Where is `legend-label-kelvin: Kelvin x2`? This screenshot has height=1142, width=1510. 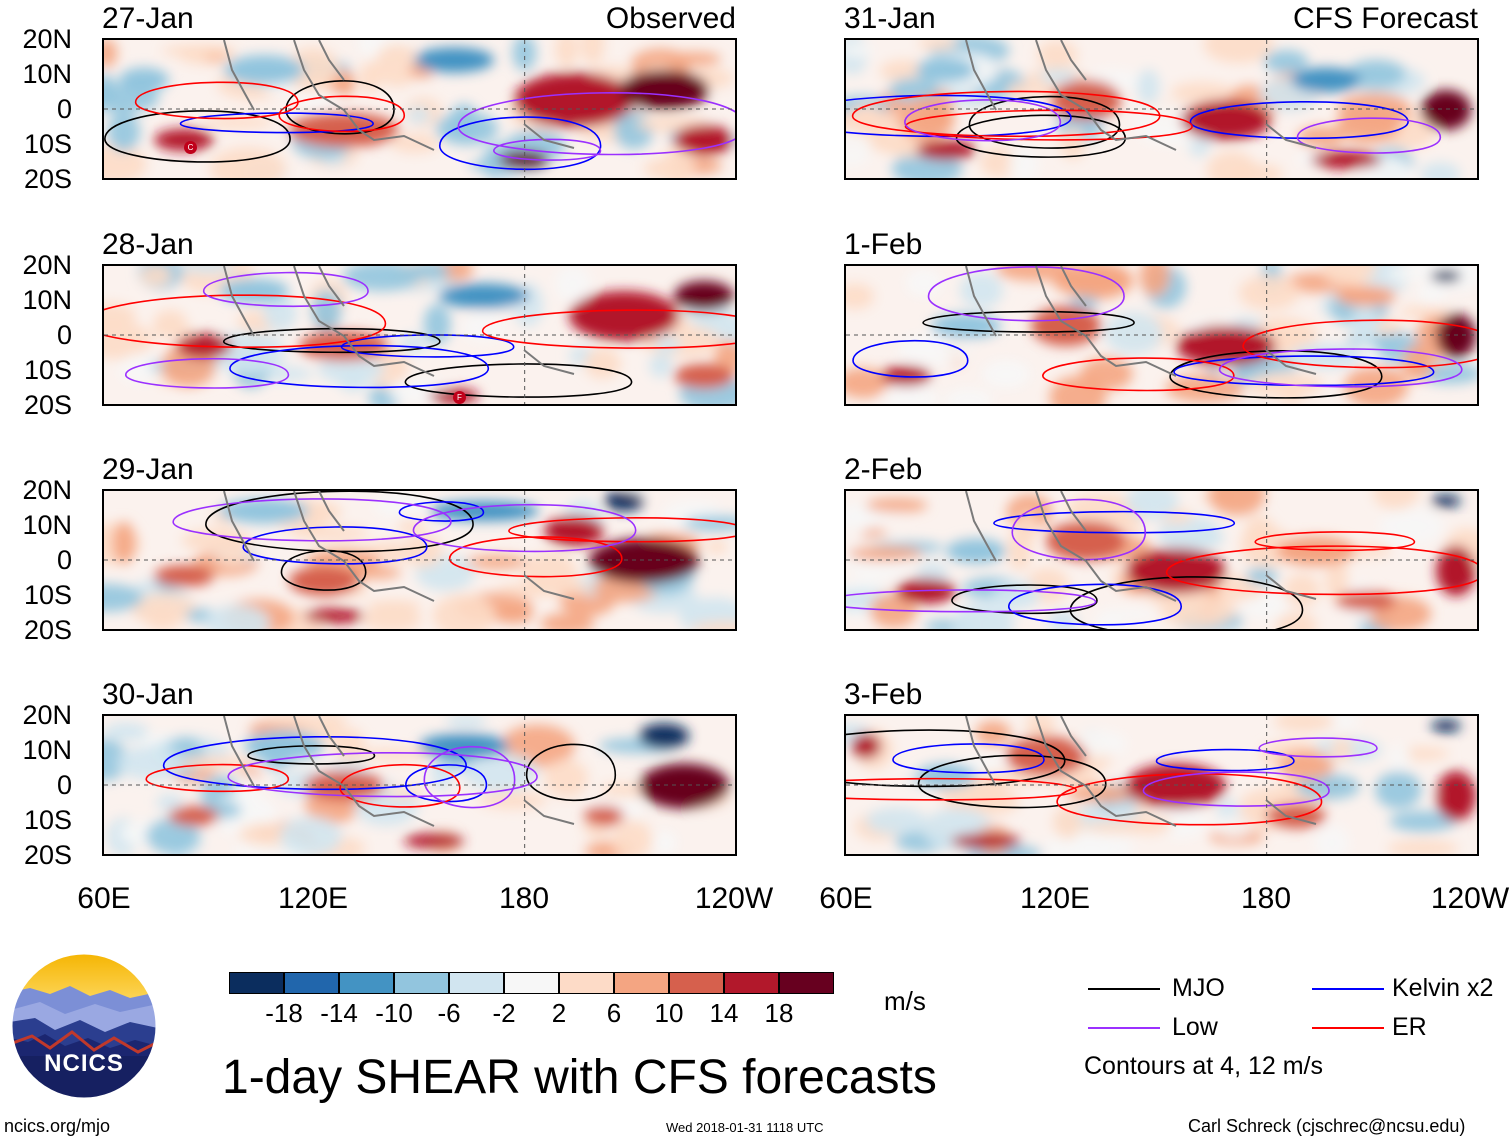
legend-label-kelvin: Kelvin x2 is located at coordinates (1443, 988).